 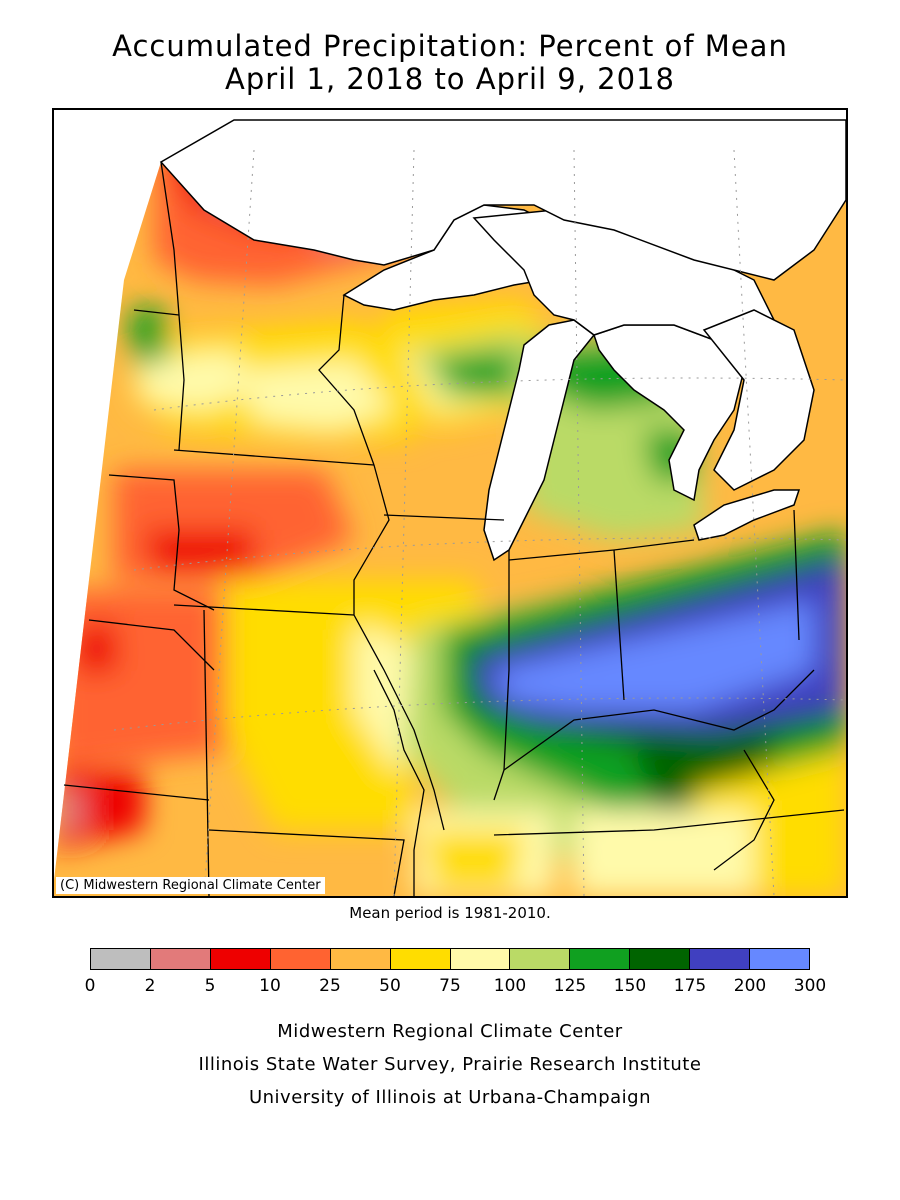 I want to click on legend-swatch: 10-25, so click(x=300, y=959).